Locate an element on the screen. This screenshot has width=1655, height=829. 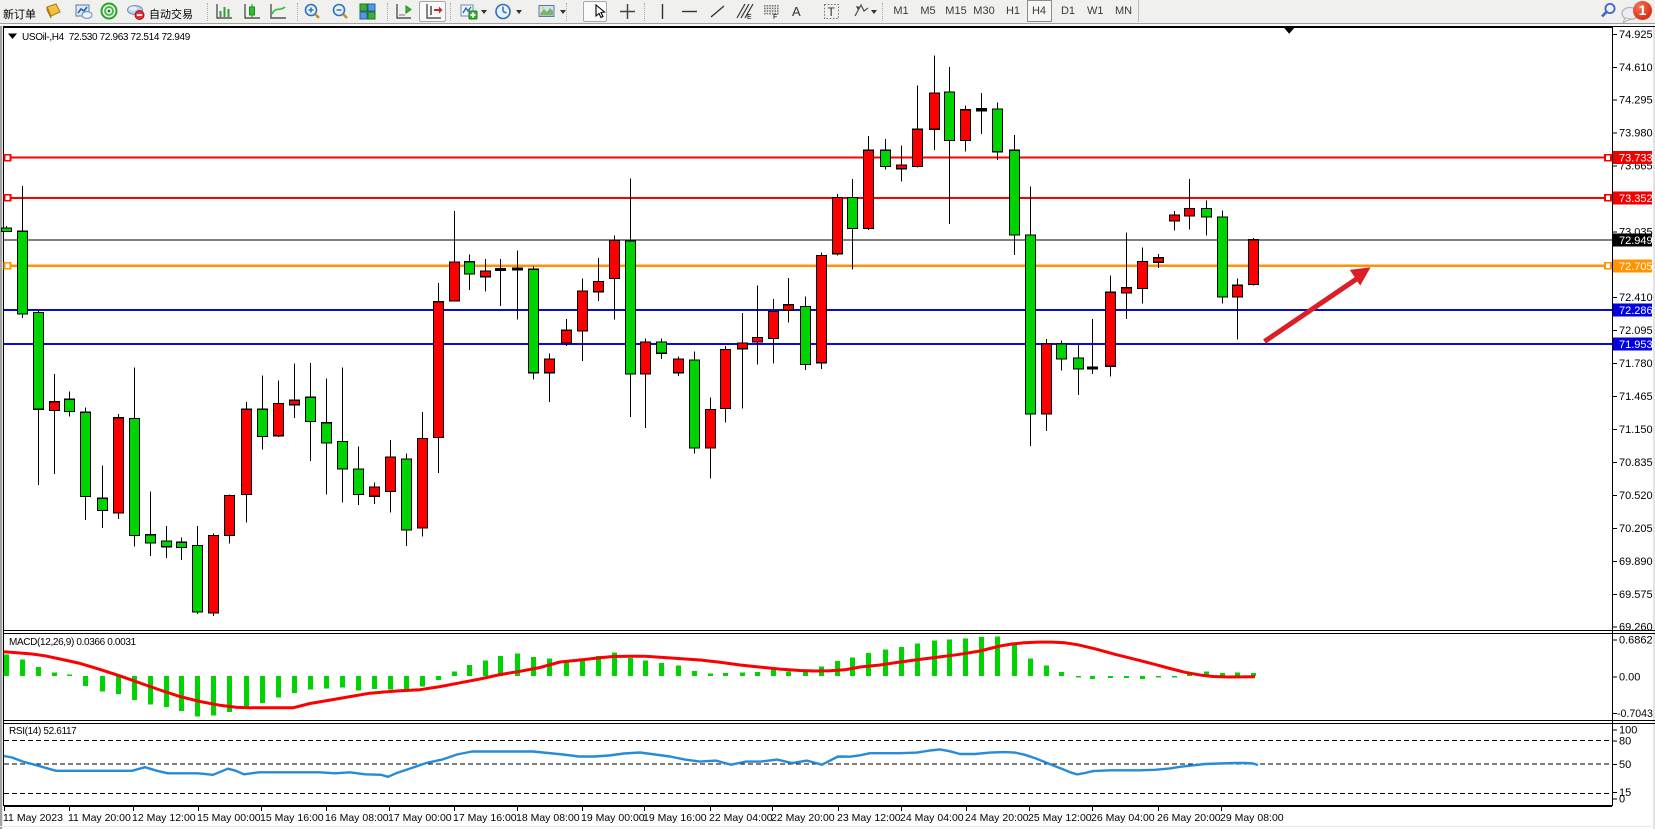
svg-text: -0.7043 is located at coordinates (1635, 714).